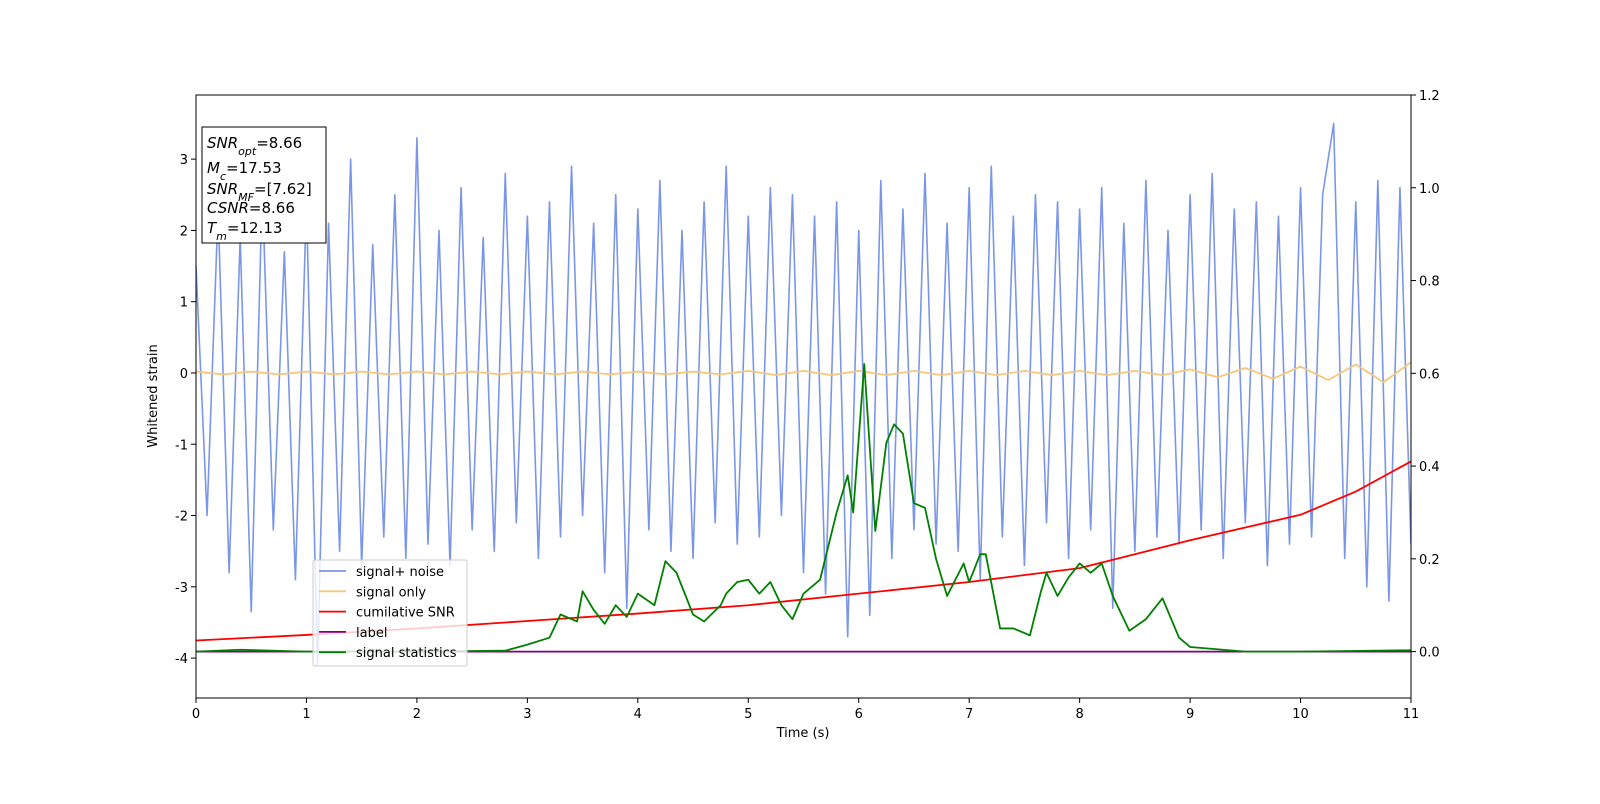 The image size is (1600, 804). I want to click on y-tick-label: 0, so click(184, 374).